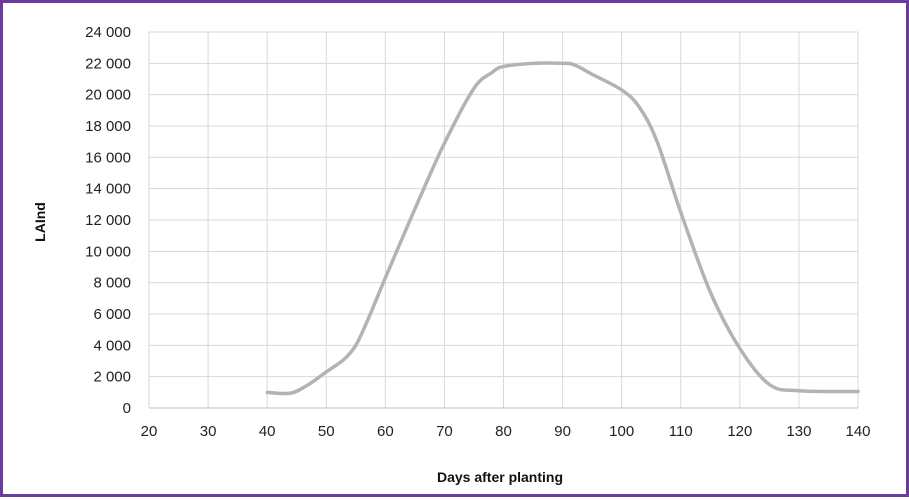 This screenshot has height=500, width=909. Describe the element at coordinates (208, 431) in the screenshot. I see `x-tick-label: 30` at that location.